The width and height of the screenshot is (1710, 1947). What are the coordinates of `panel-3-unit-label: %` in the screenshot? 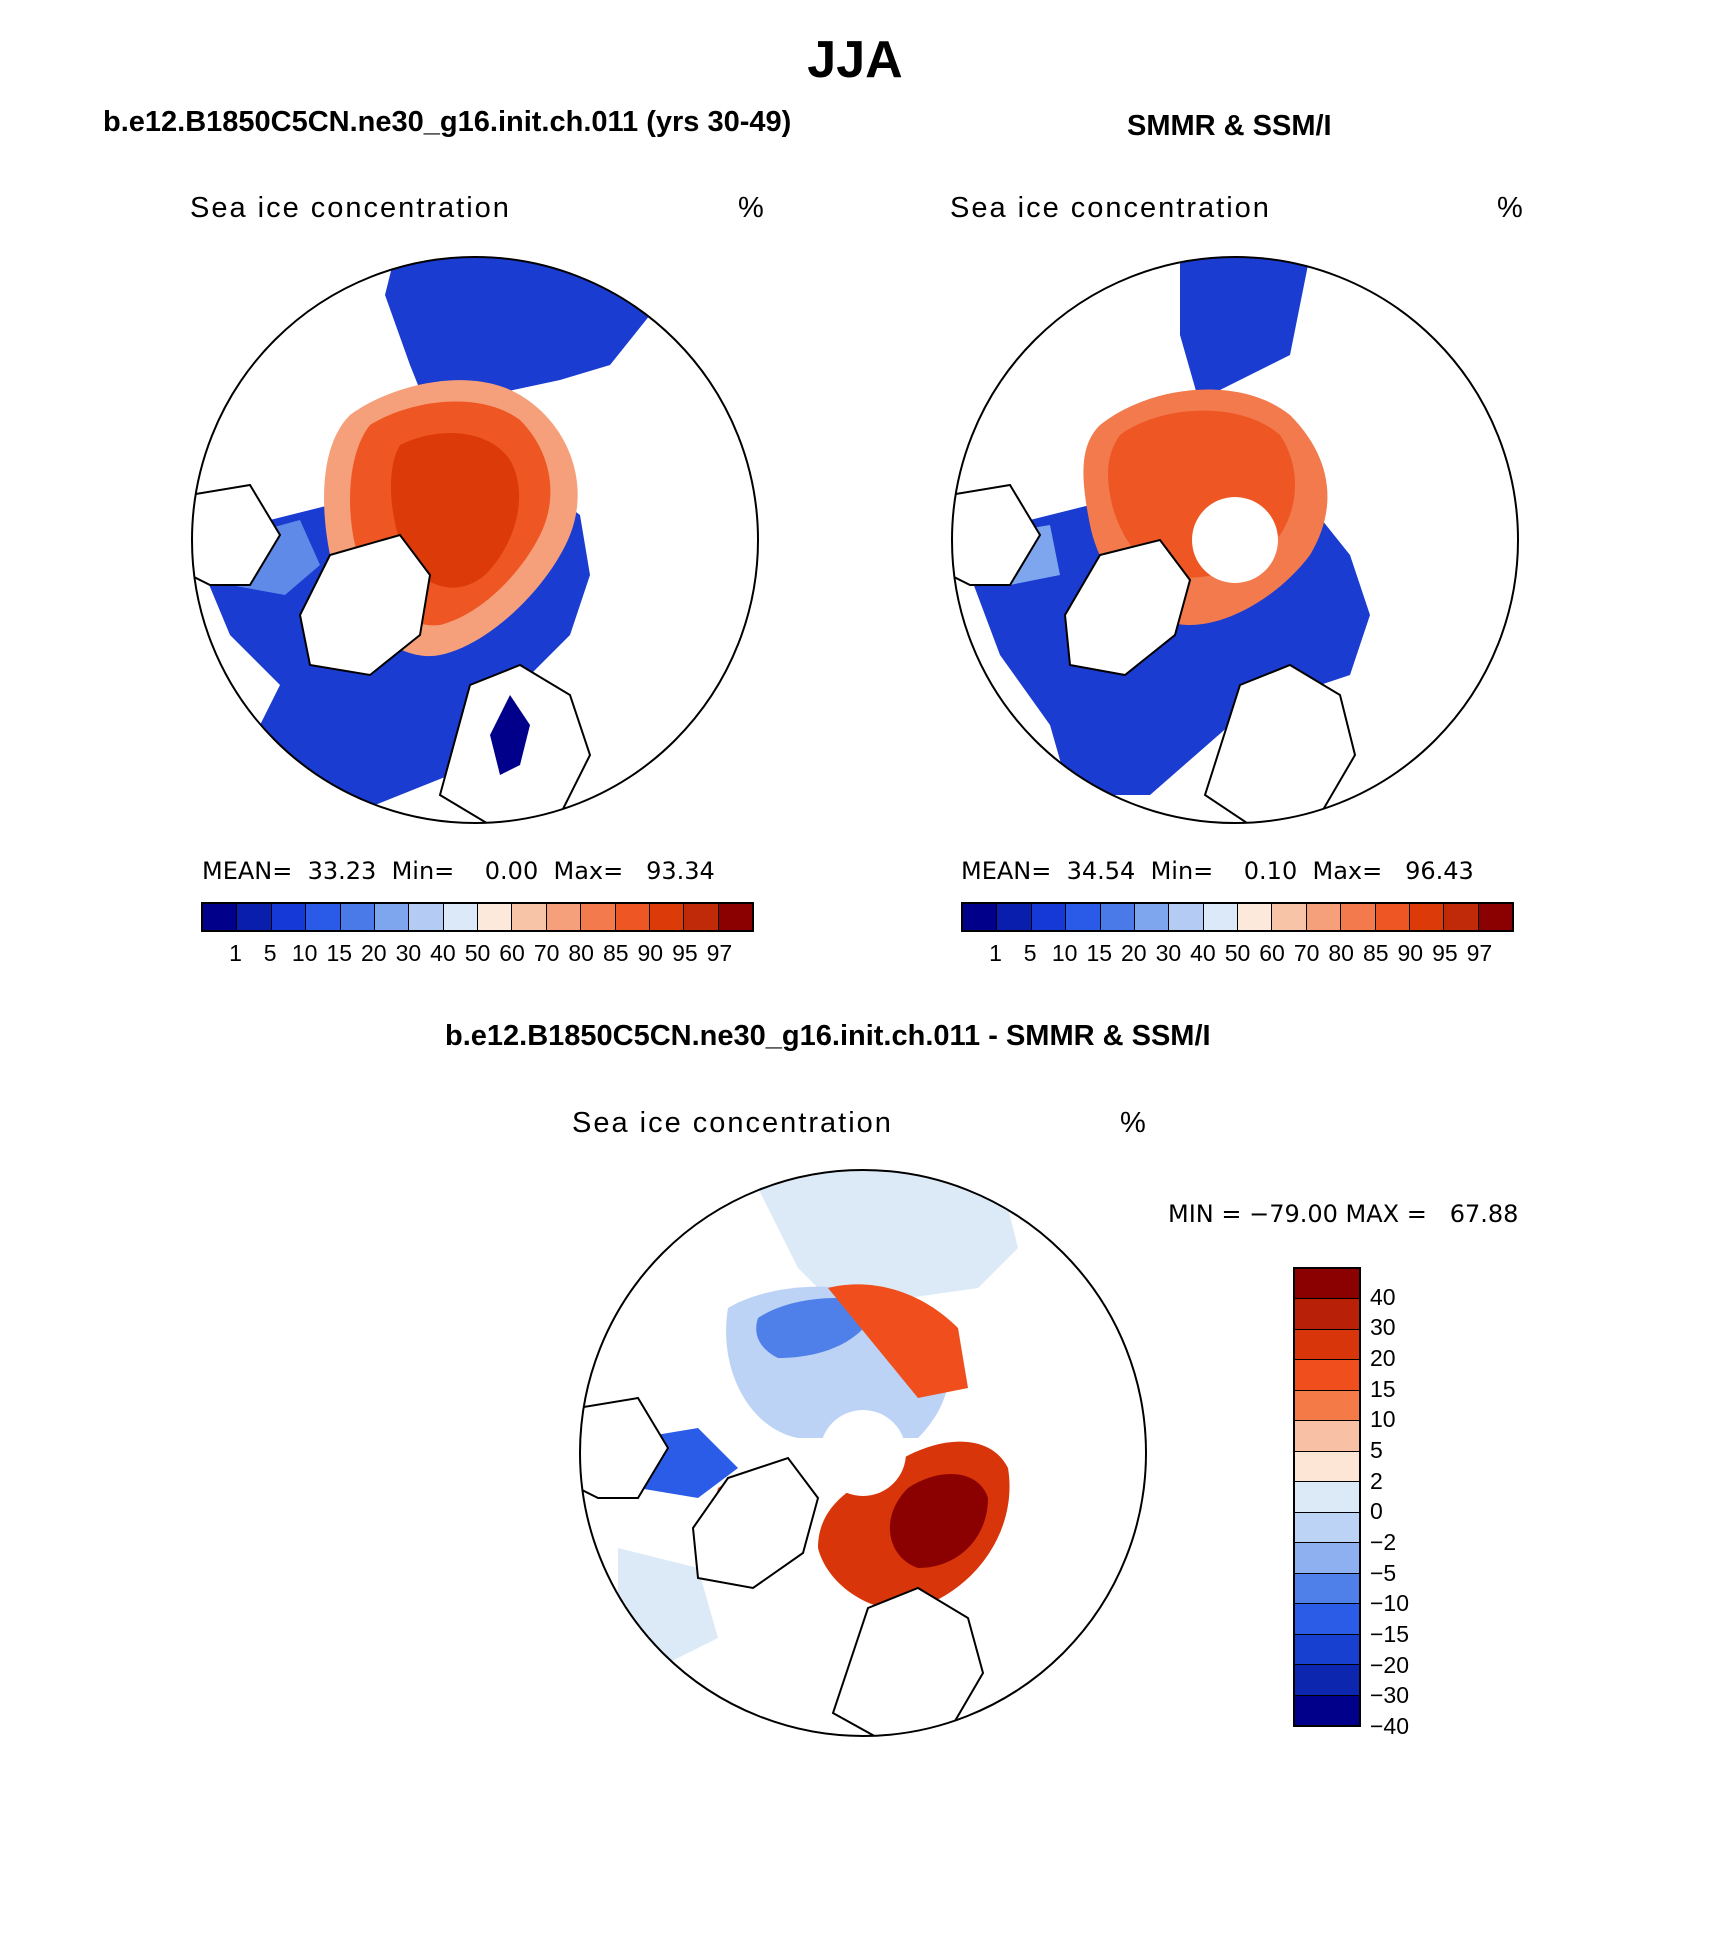 It's located at (1133, 1123).